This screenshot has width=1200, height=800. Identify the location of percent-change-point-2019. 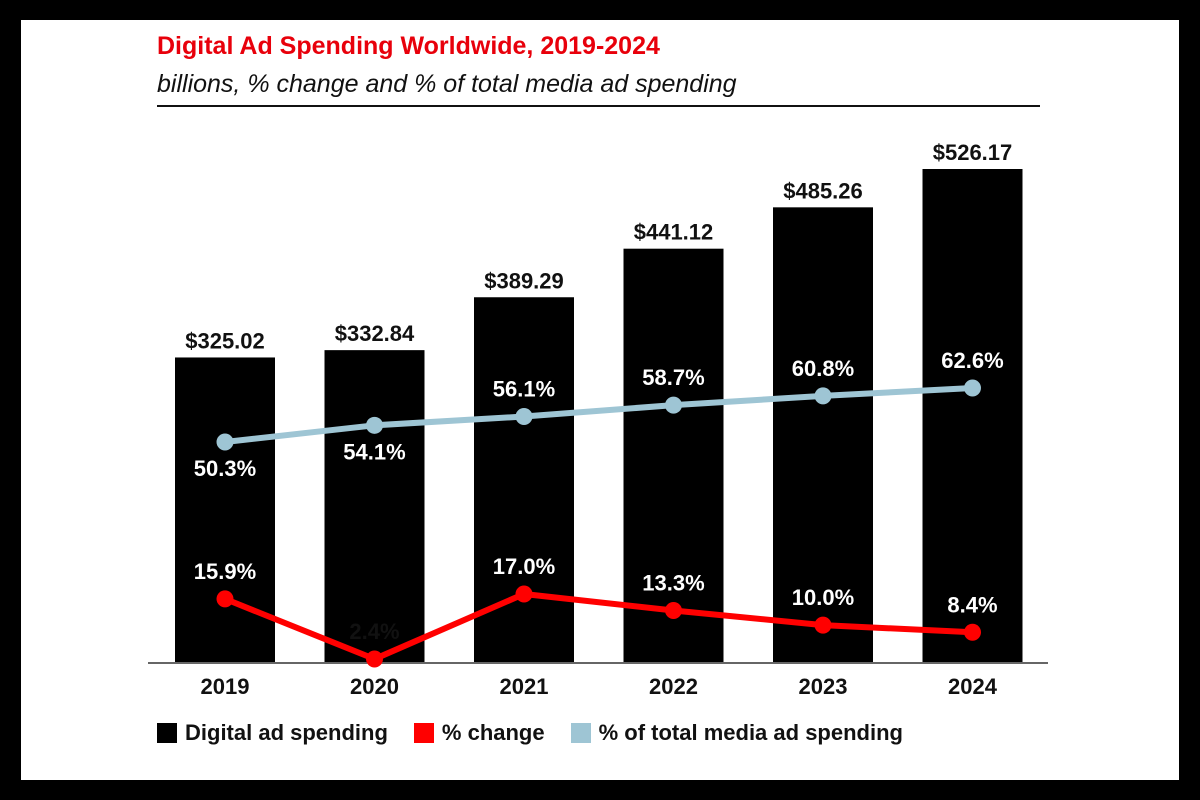
(225, 599).